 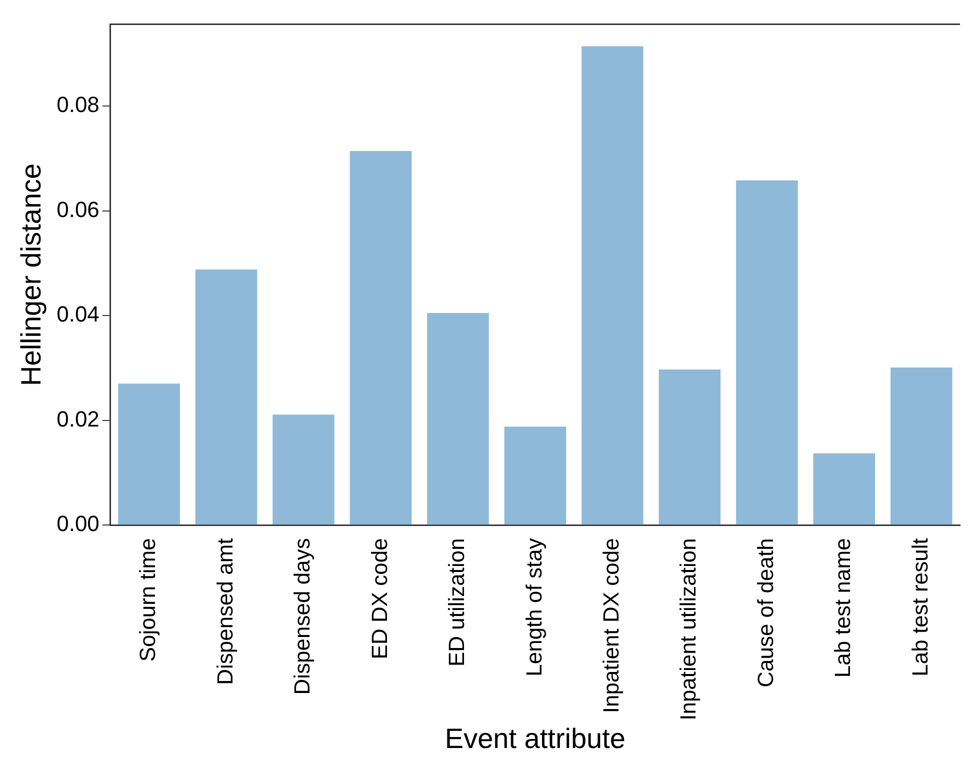 What do you see at coordinates (843, 608) in the screenshot?
I see `x-tick-label: Lab test name` at bounding box center [843, 608].